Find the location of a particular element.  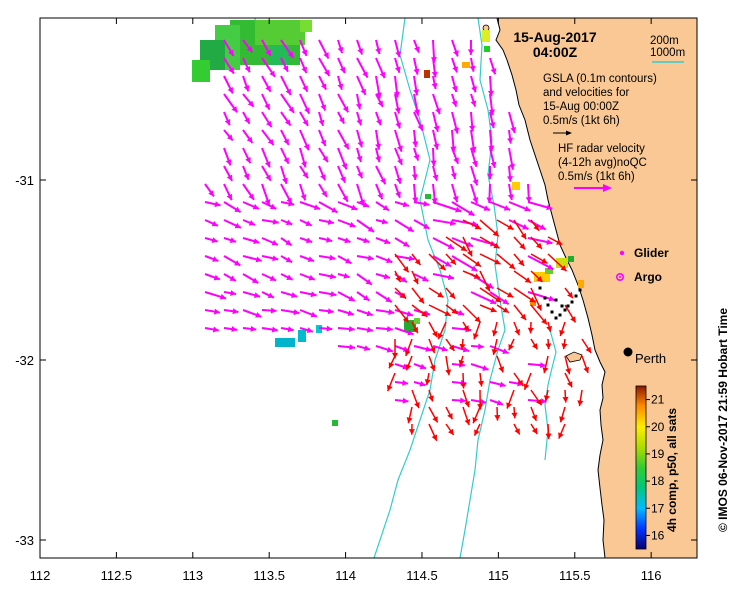

hf-legend-line1: HF radar velocity is located at coordinates (601, 149).